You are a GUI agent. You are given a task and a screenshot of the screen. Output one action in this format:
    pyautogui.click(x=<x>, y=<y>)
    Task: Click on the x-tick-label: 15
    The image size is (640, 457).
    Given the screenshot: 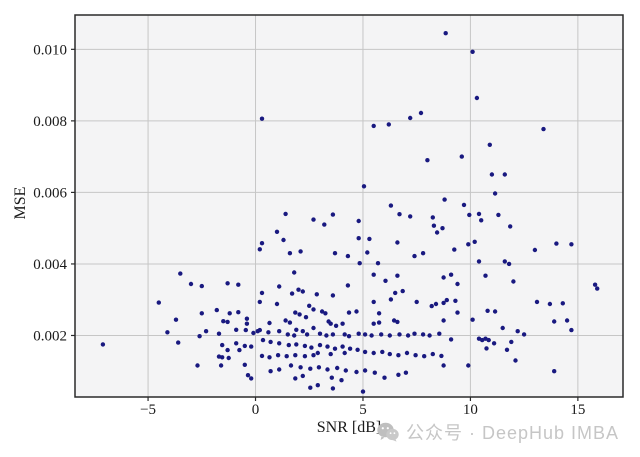 What is the action you would take?
    pyautogui.click(x=577, y=410)
    